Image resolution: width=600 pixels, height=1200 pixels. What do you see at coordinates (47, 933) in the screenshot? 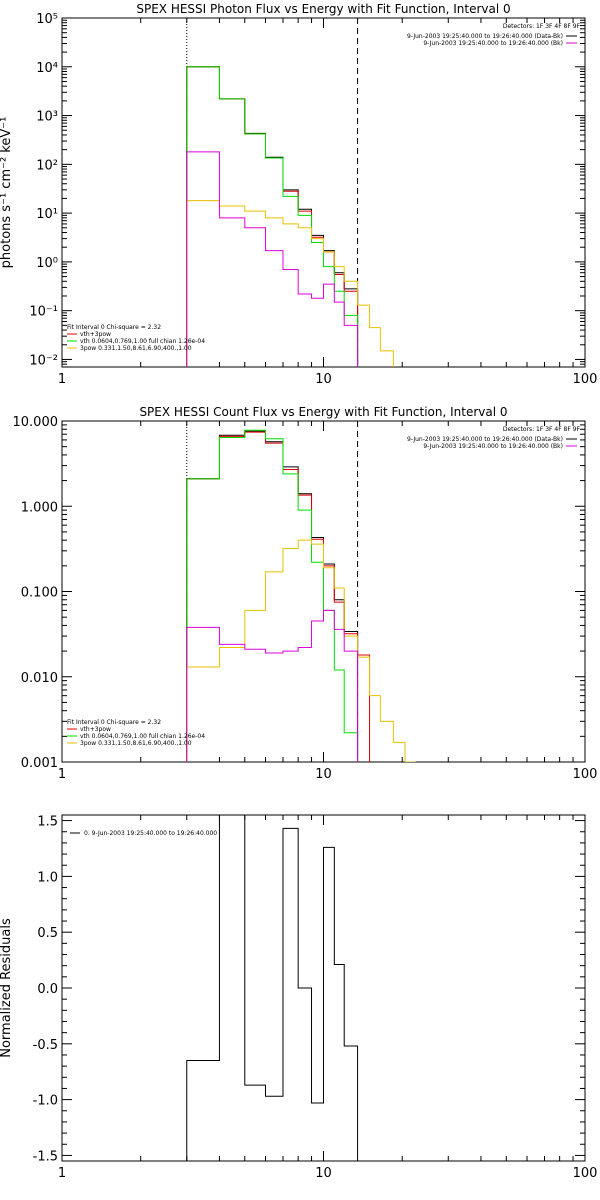
I see `y-tick-label: 0.5` at bounding box center [47, 933].